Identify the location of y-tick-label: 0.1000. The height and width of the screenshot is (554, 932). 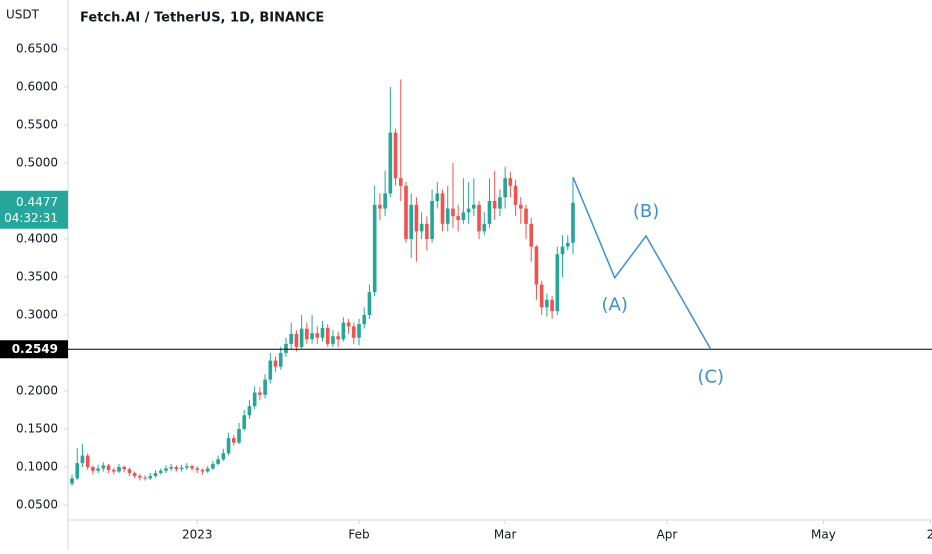
(37, 466).